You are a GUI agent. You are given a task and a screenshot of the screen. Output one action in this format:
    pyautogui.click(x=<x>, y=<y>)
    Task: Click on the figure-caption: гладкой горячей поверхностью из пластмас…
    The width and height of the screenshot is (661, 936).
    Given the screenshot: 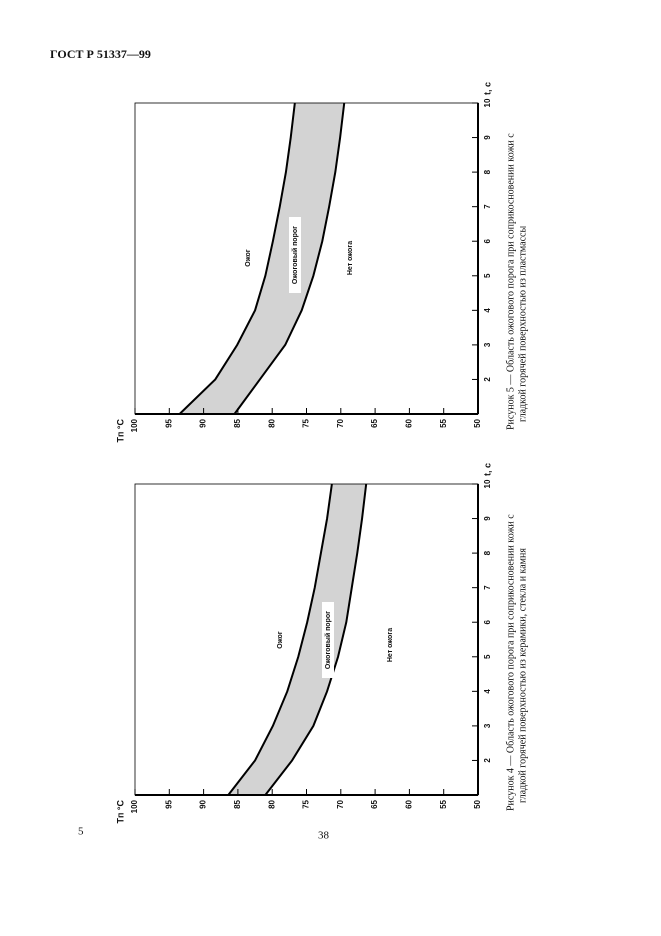 What is the action you would take?
    pyautogui.click(x=522, y=324)
    